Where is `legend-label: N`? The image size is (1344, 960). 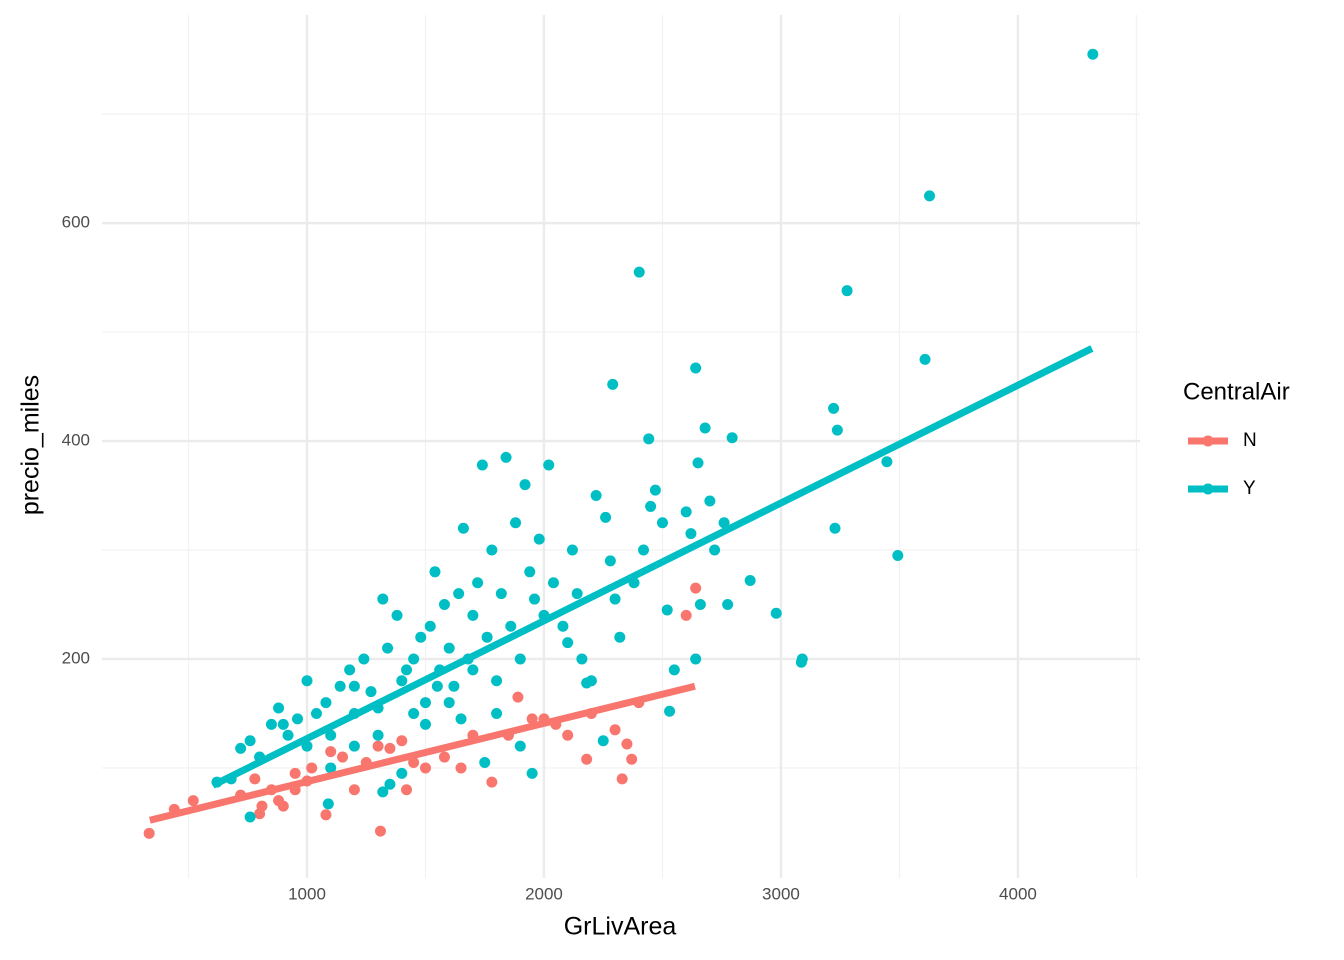
legend-label: N is located at coordinates (1250, 440).